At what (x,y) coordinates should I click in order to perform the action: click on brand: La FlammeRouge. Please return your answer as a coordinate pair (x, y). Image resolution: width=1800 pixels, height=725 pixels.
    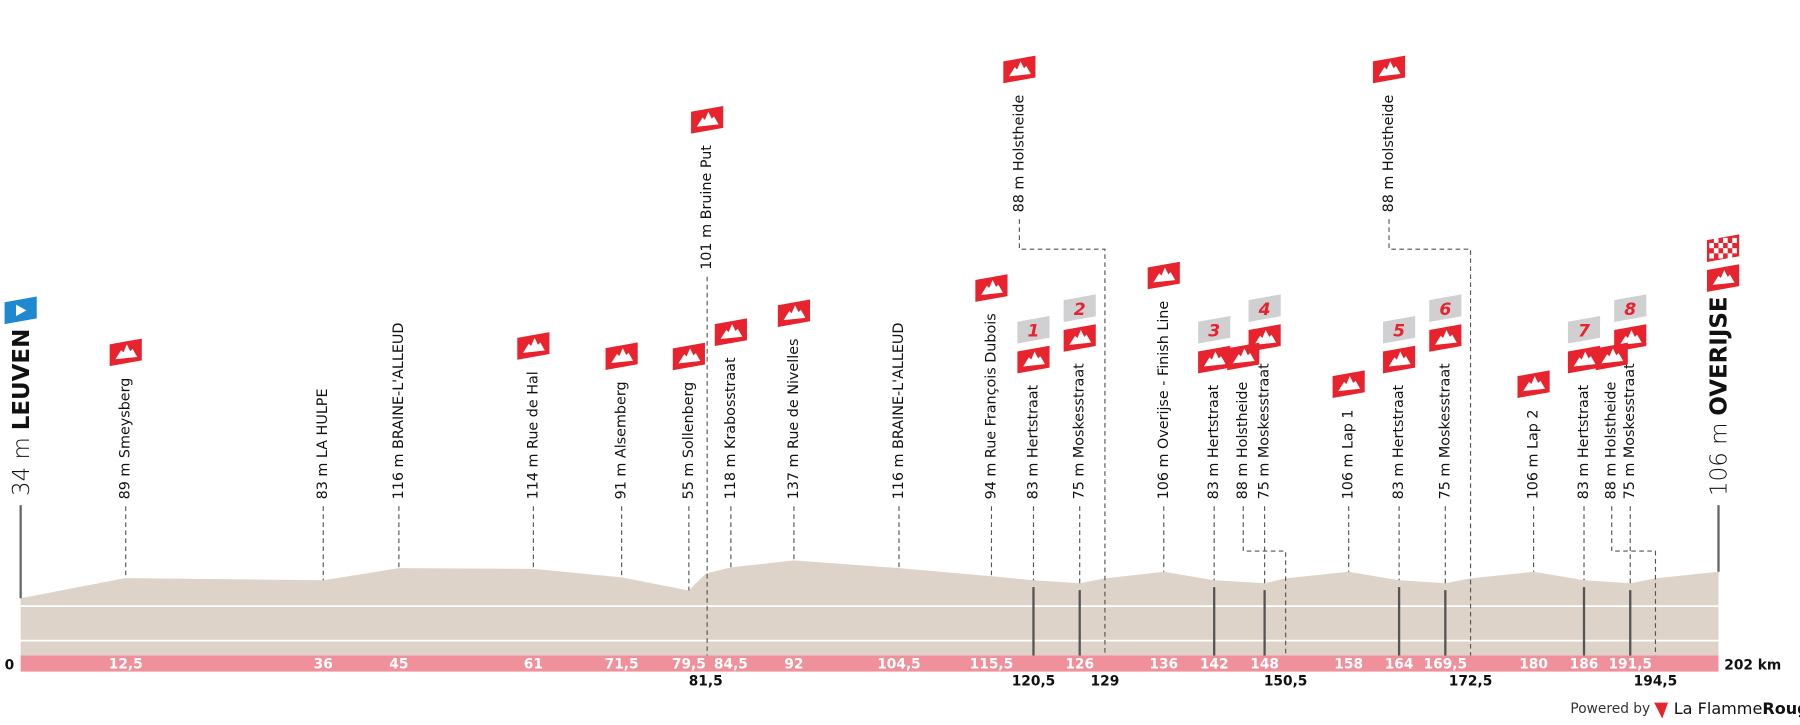
    Looking at the image, I should click on (1737, 708).